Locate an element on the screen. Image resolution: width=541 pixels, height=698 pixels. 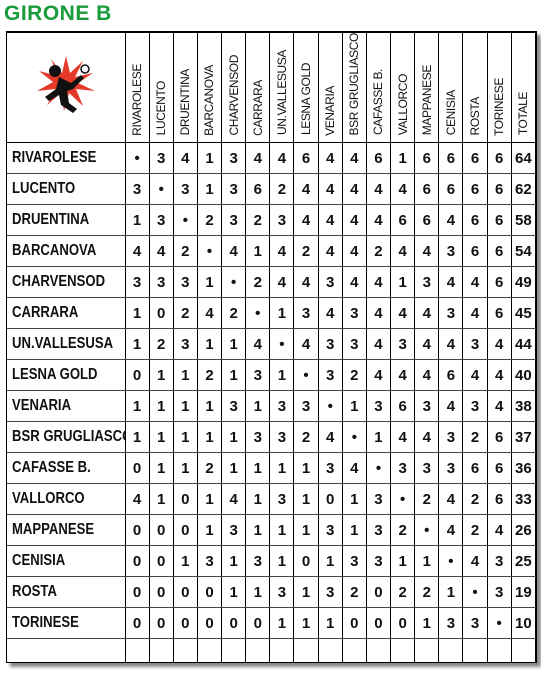
team-name: ROSTA is located at coordinates (34, 592).